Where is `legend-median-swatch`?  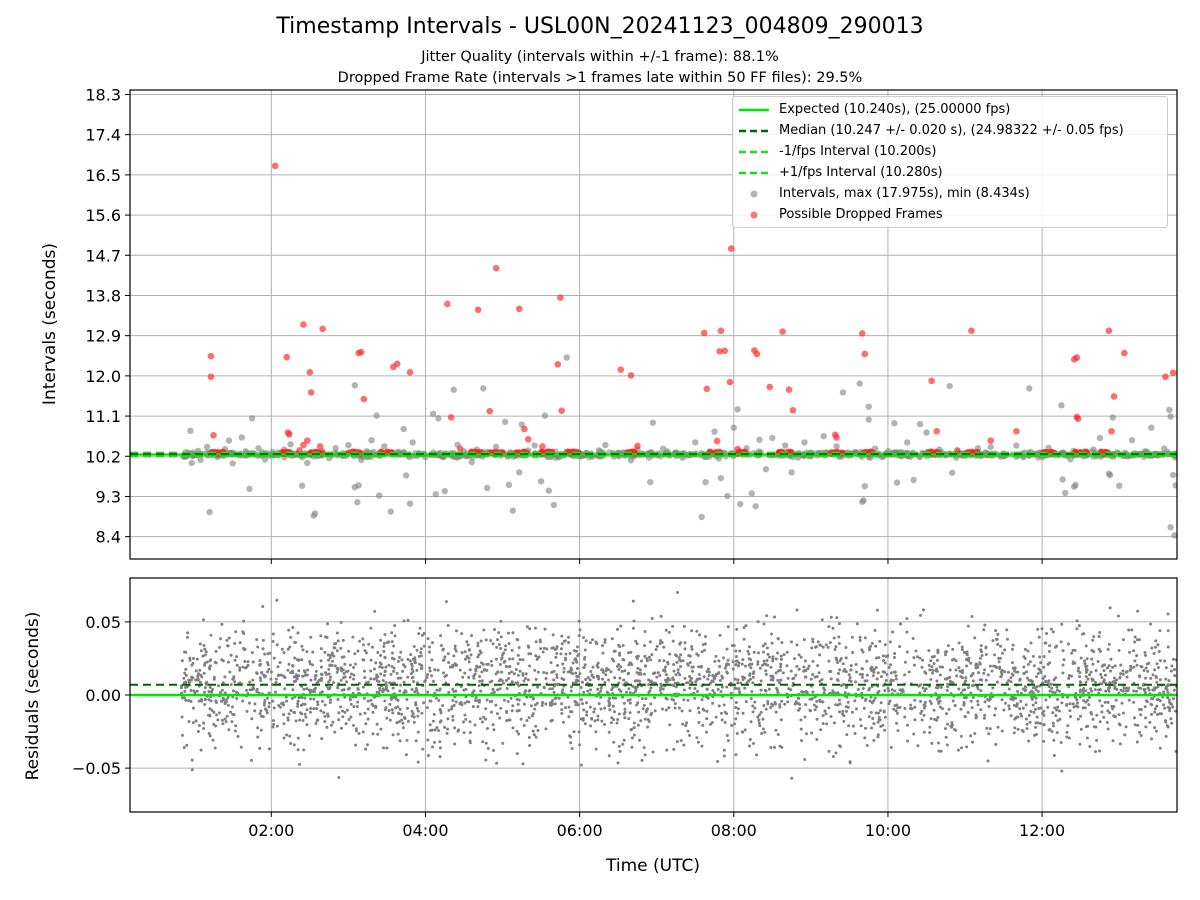 legend-median-swatch is located at coordinates (754, 131).